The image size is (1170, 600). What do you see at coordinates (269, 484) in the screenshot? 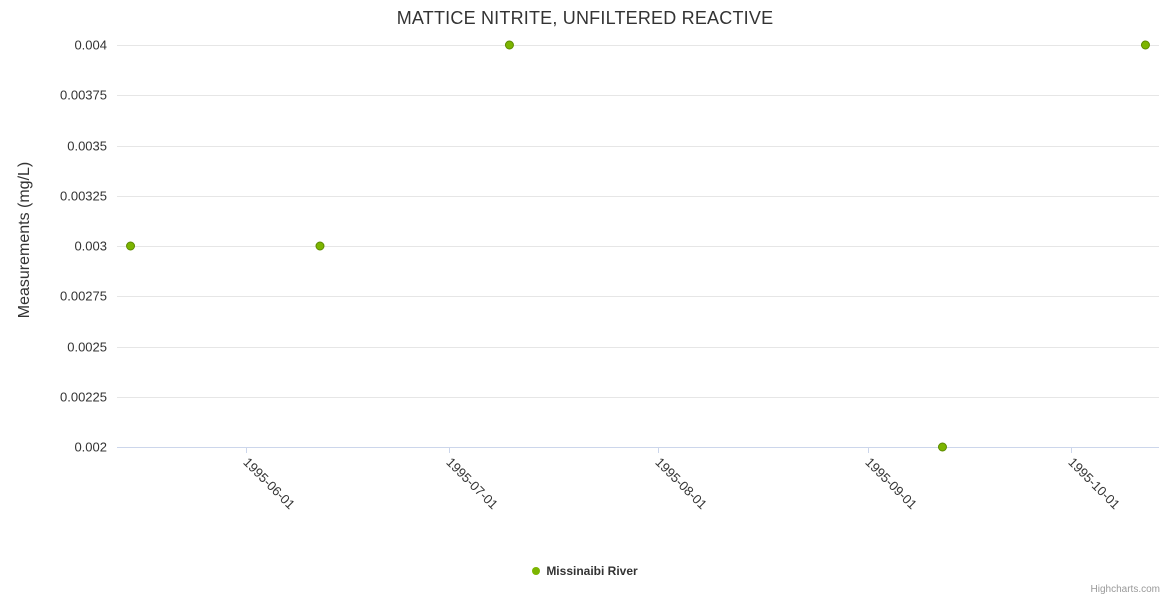
I see `x-tick-label: 1995-06-01` at bounding box center [269, 484].